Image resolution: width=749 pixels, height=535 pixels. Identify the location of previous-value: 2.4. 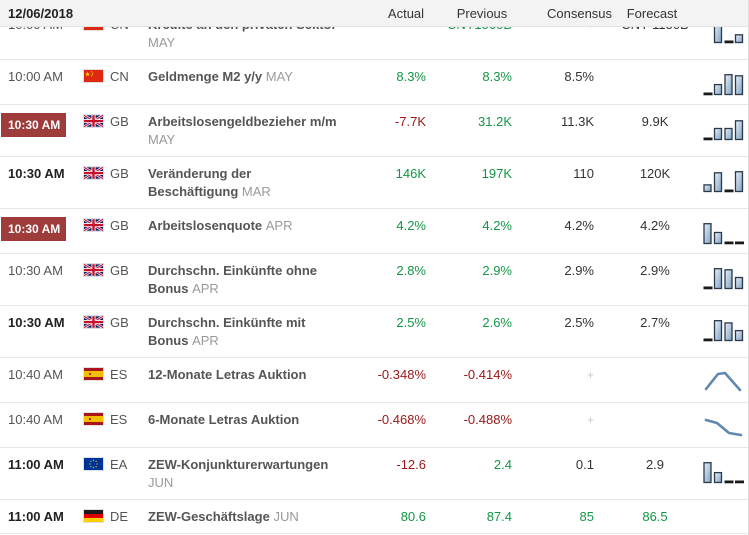
(502, 464).